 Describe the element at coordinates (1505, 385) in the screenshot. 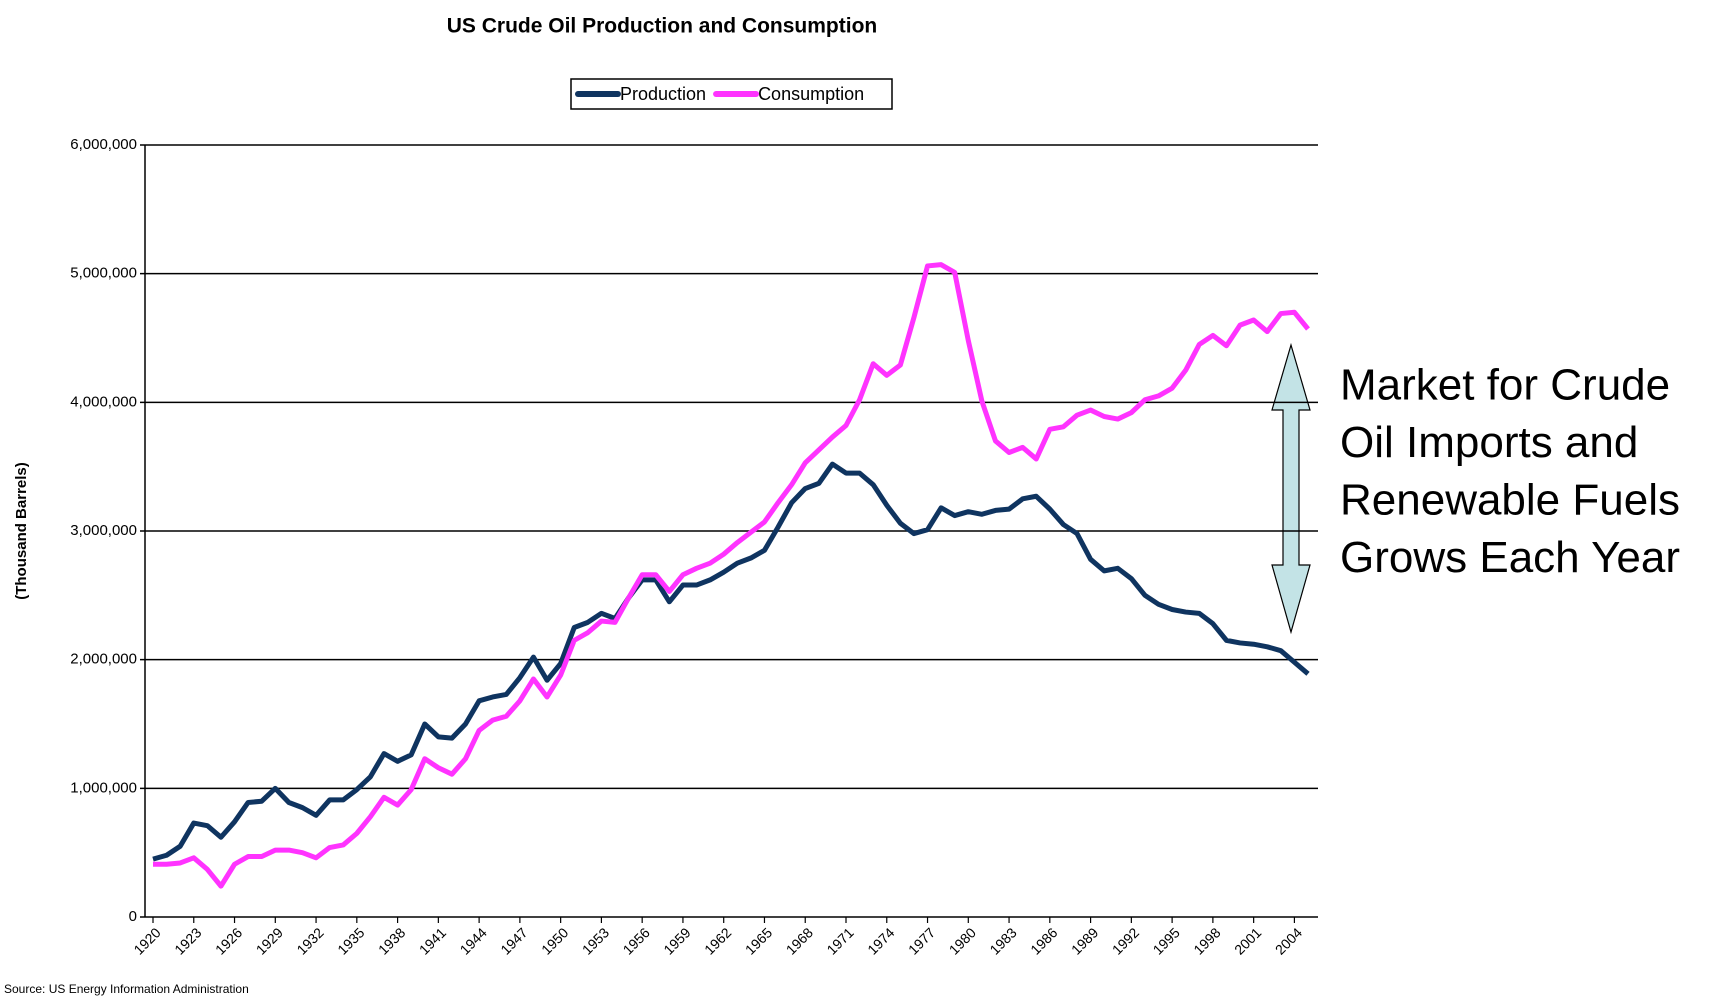

I see `annotation: Market for Crude` at that location.